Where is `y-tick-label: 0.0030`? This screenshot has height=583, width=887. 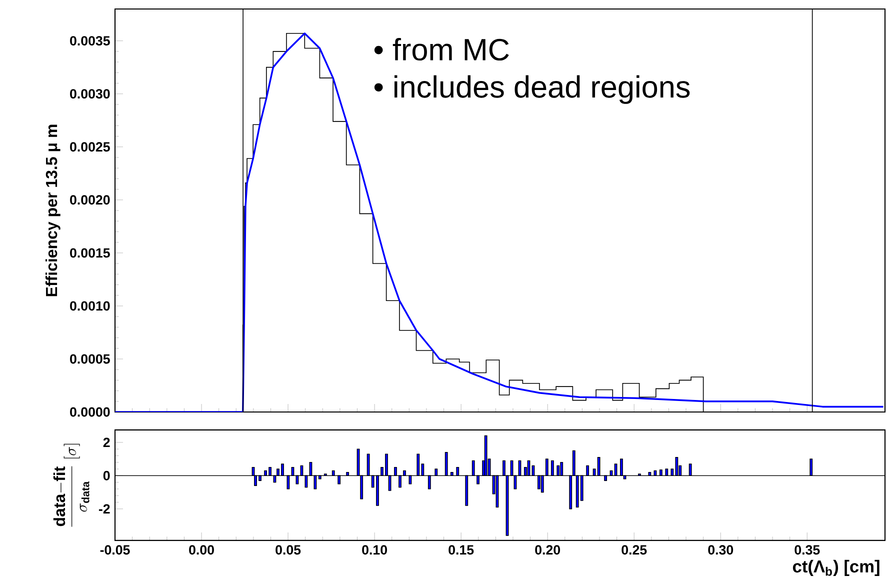
y-tick-label: 0.0030 is located at coordinates (90, 94).